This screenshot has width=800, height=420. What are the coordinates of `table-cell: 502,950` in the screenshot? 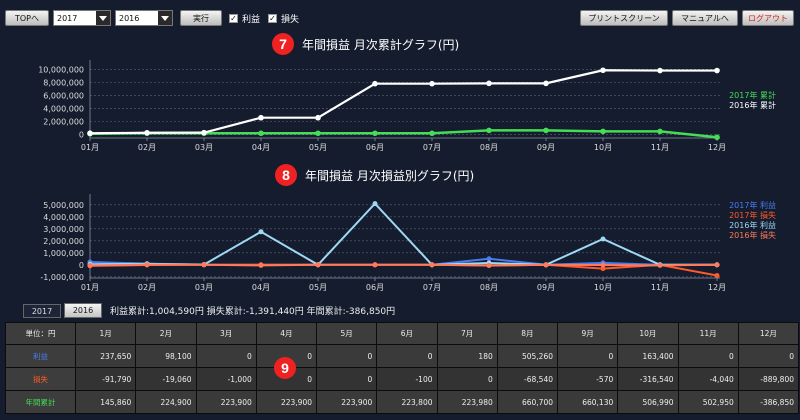 It's located at (708, 402).